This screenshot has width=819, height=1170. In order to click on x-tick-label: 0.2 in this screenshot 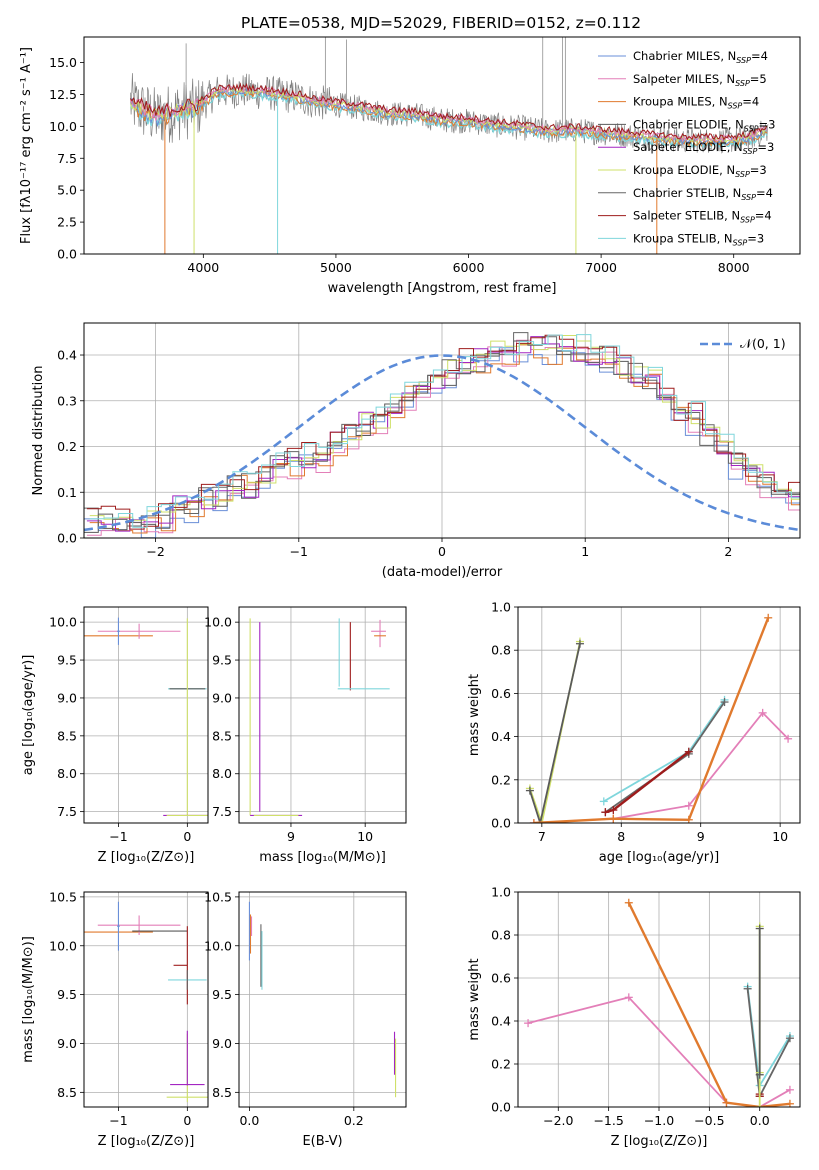, I will do `click(354, 1120)`.